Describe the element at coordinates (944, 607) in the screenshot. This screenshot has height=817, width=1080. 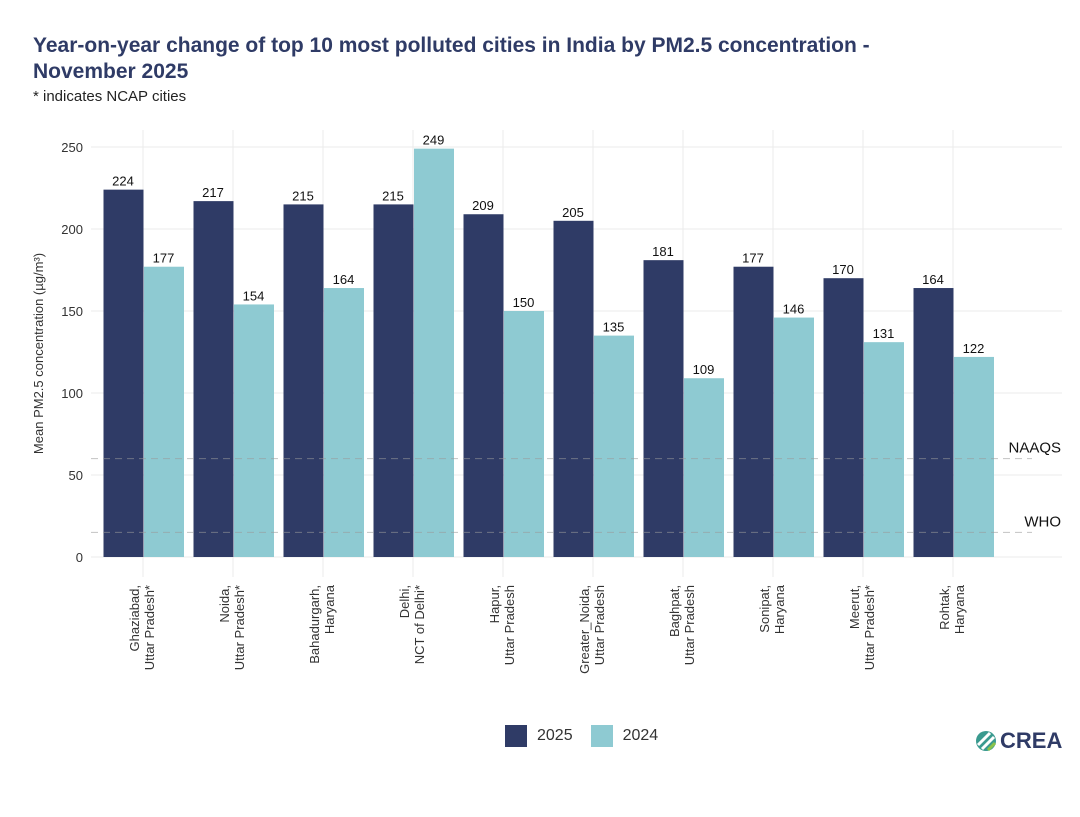
I see `x-tick-label: Rohtak,` at that location.